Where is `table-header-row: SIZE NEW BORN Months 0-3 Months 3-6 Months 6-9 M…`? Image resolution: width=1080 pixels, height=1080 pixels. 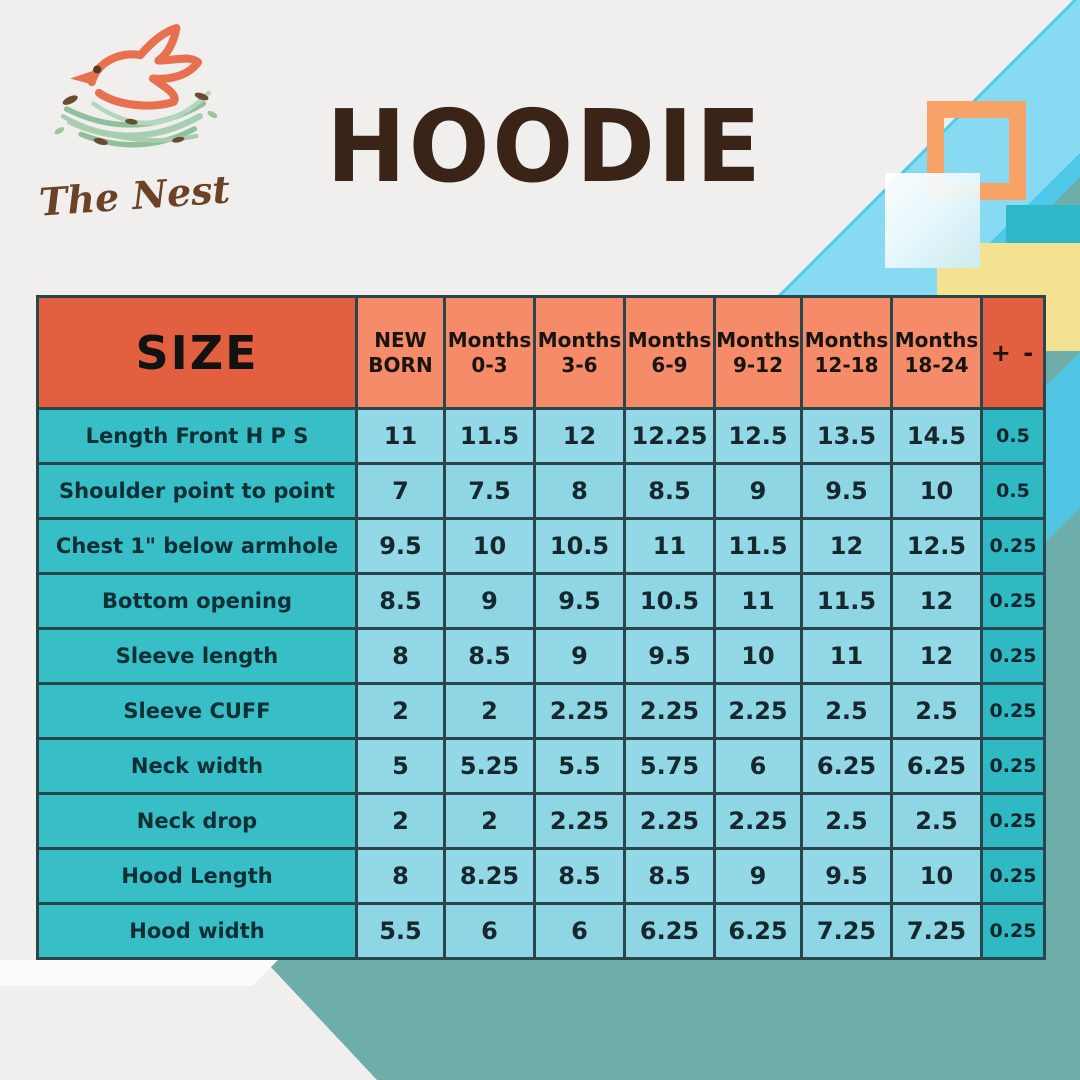
table-header-row: SIZE NEW BORN Months 0-3 Months 3-6 Months 6-9 M… is located at coordinates (541, 352).